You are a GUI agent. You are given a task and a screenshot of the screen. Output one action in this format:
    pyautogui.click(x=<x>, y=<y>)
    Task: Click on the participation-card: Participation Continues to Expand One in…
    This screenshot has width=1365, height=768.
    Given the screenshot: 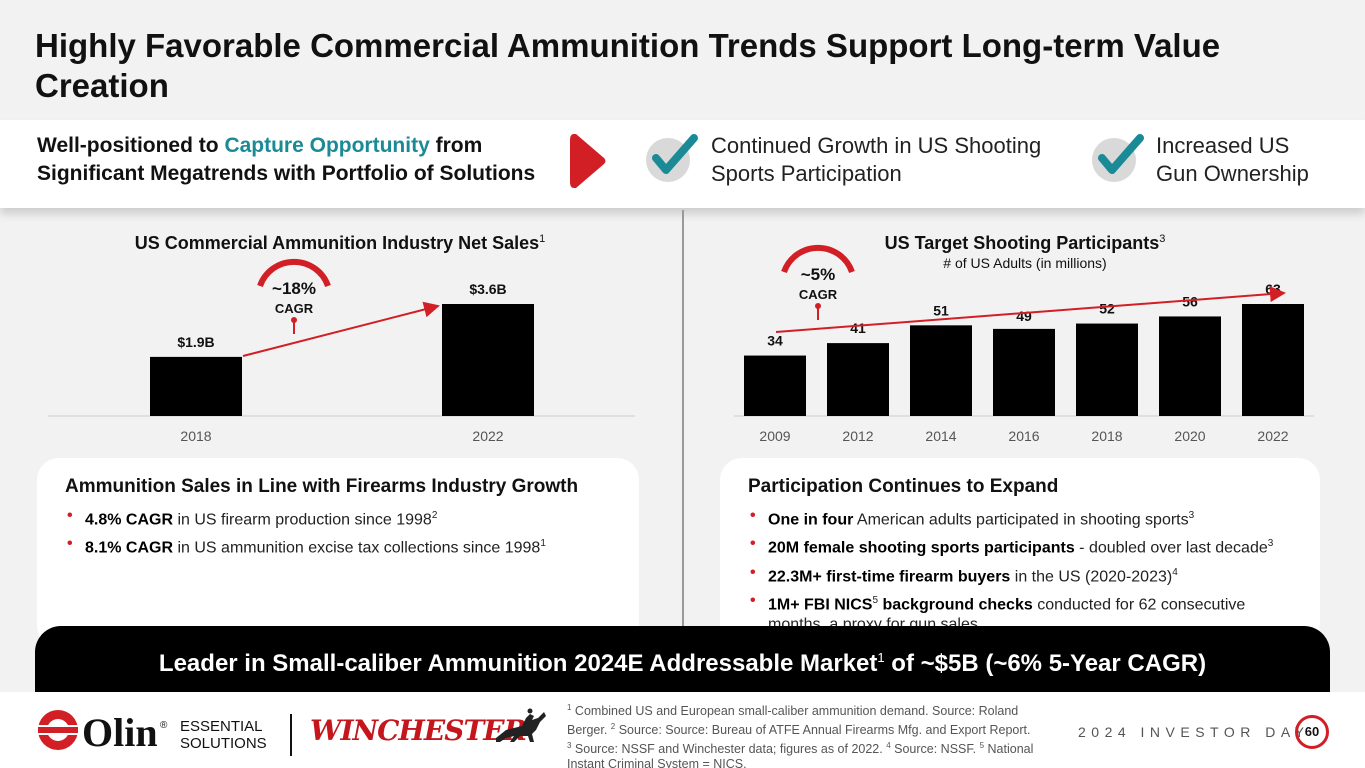 What is the action you would take?
    pyautogui.click(x=1020, y=553)
    